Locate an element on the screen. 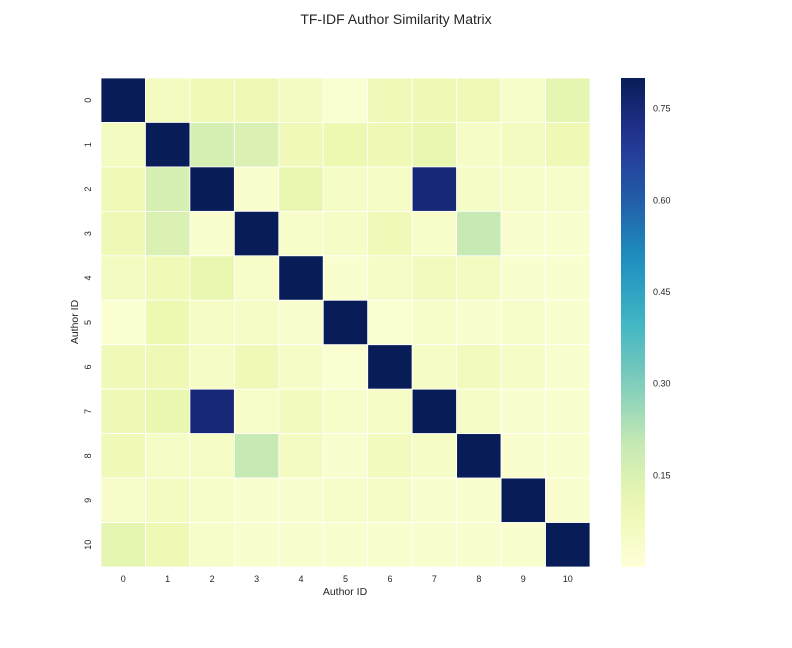 This screenshot has width=792, height=648. y-tick-label: 10 is located at coordinates (88, 545).